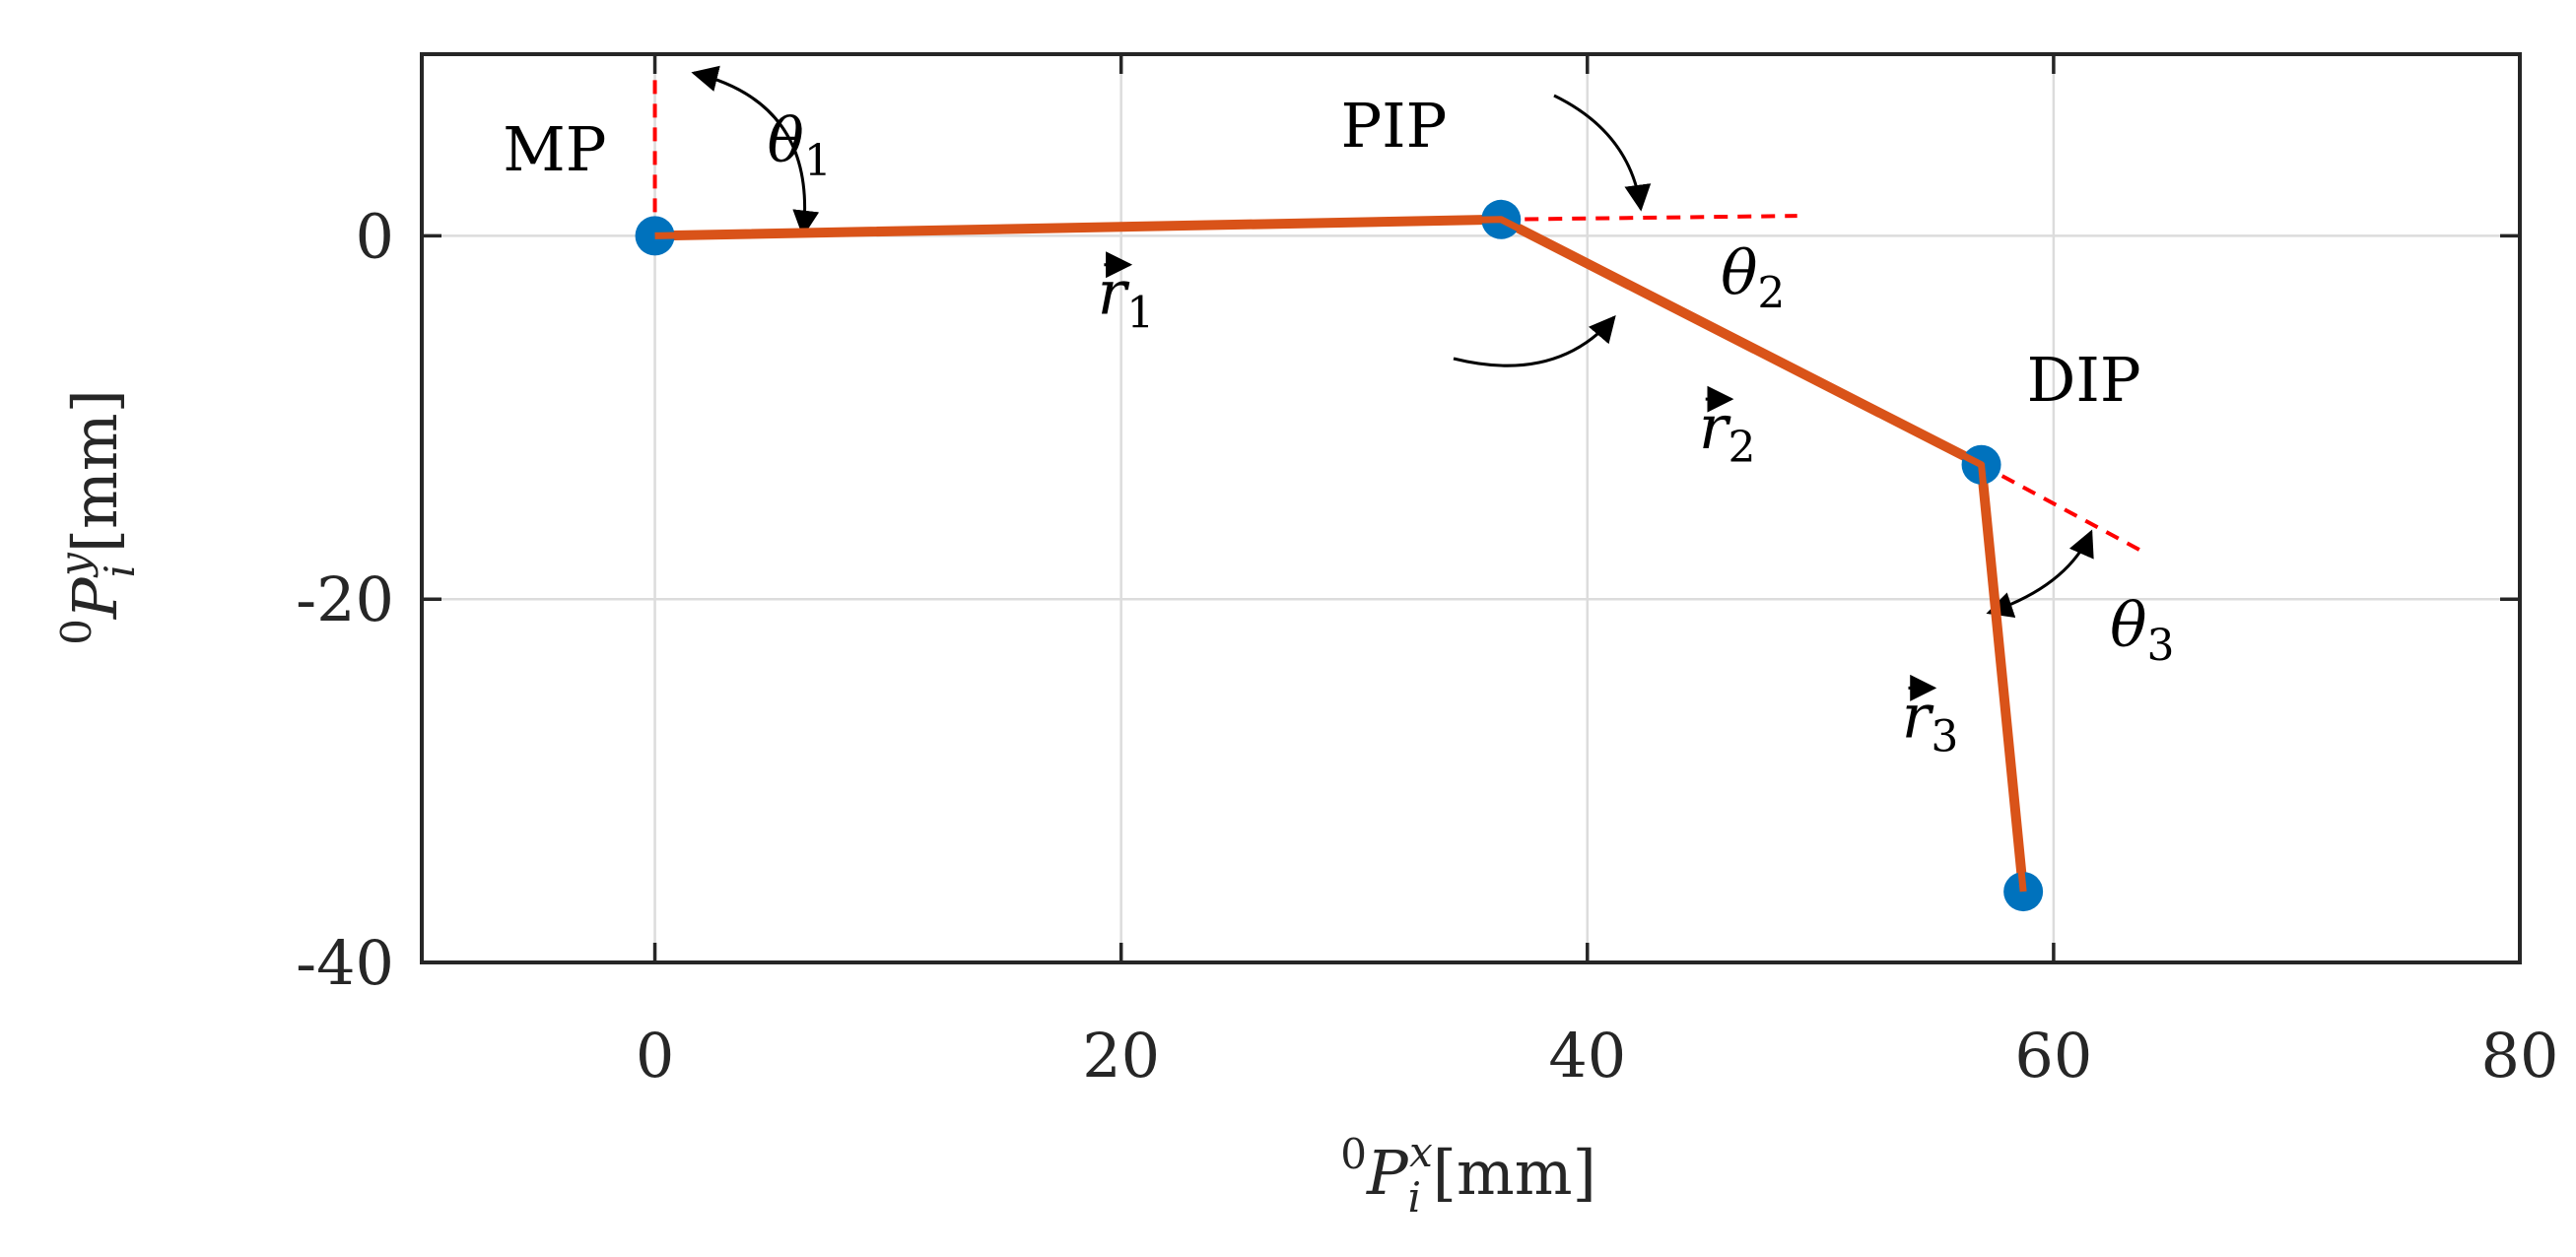 Image resolution: width=2576 pixels, height=1257 pixels. What do you see at coordinates (1126, 298) in the screenshot?
I see `link-label: r1` at bounding box center [1126, 298].